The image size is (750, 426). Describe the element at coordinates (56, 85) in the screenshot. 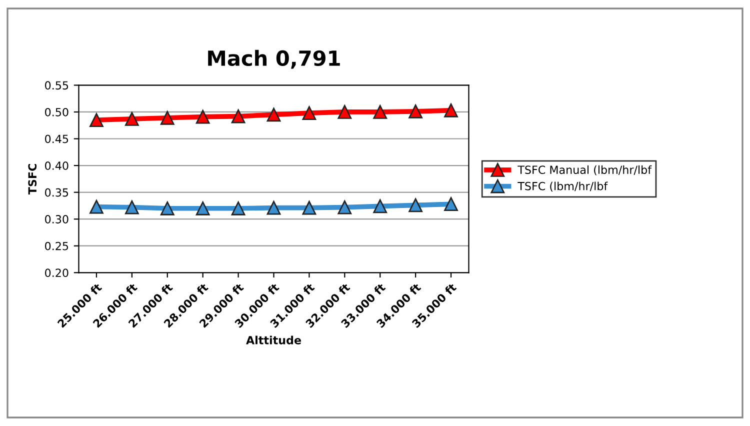

I see `y-tick-label: 0.55` at that location.